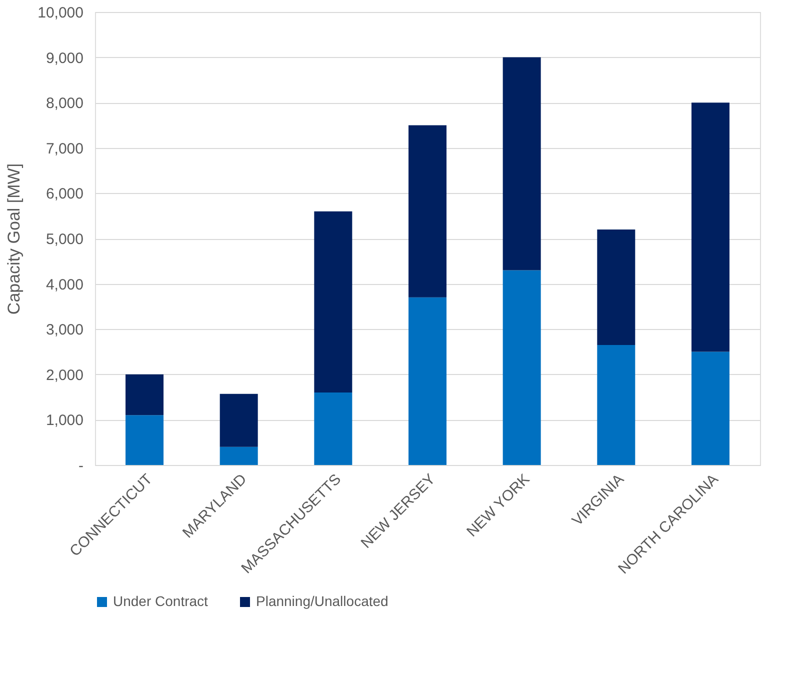 The height and width of the screenshot is (678, 787). I want to click on y-tick-label: 4,000, so click(65, 285).